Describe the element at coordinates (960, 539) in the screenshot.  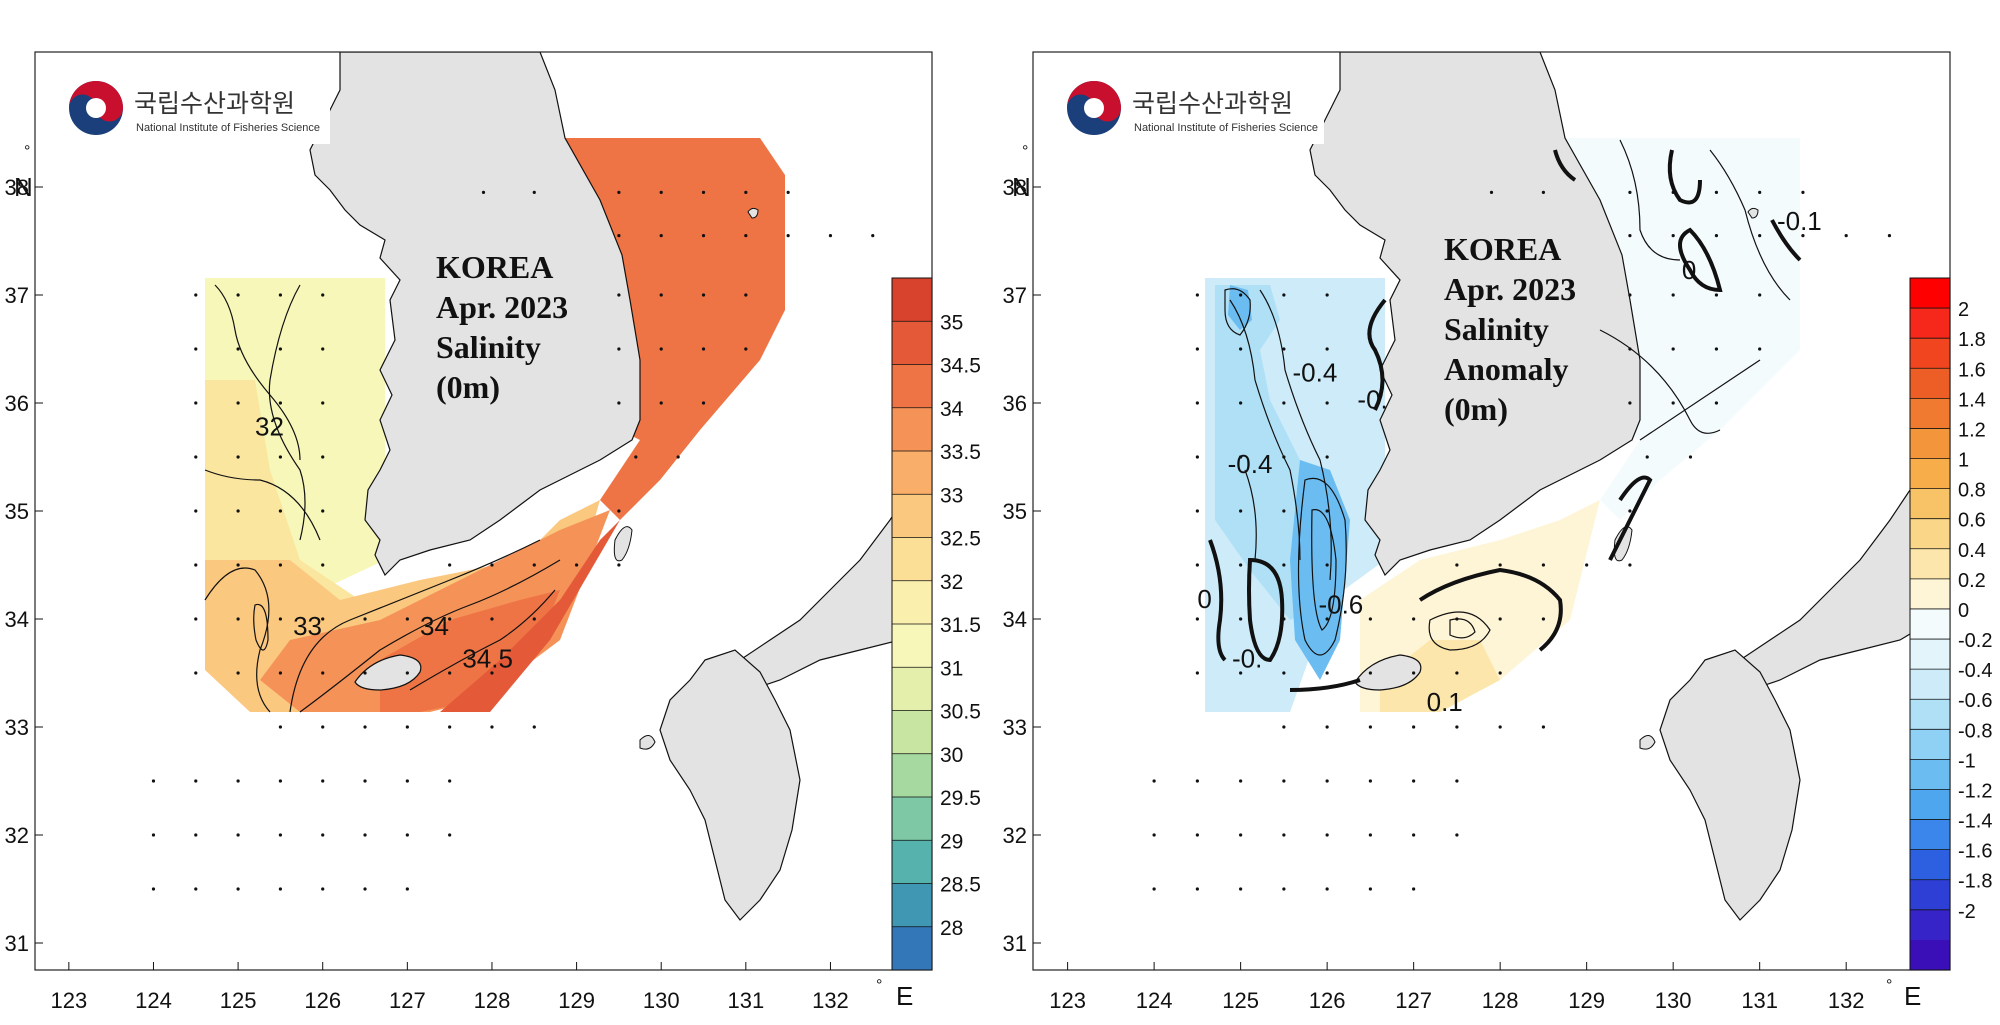
I see `colorbar-label: 32.5` at that location.